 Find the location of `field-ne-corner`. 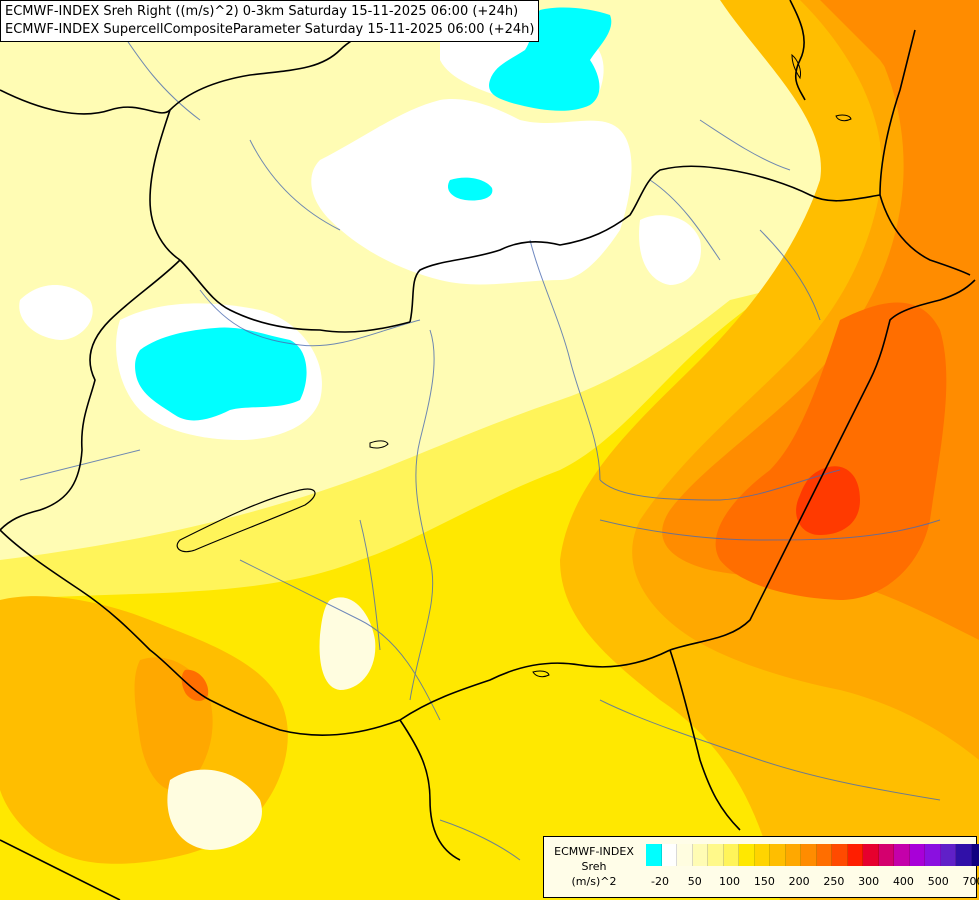

field-ne-corner is located at coordinates (899, 75).